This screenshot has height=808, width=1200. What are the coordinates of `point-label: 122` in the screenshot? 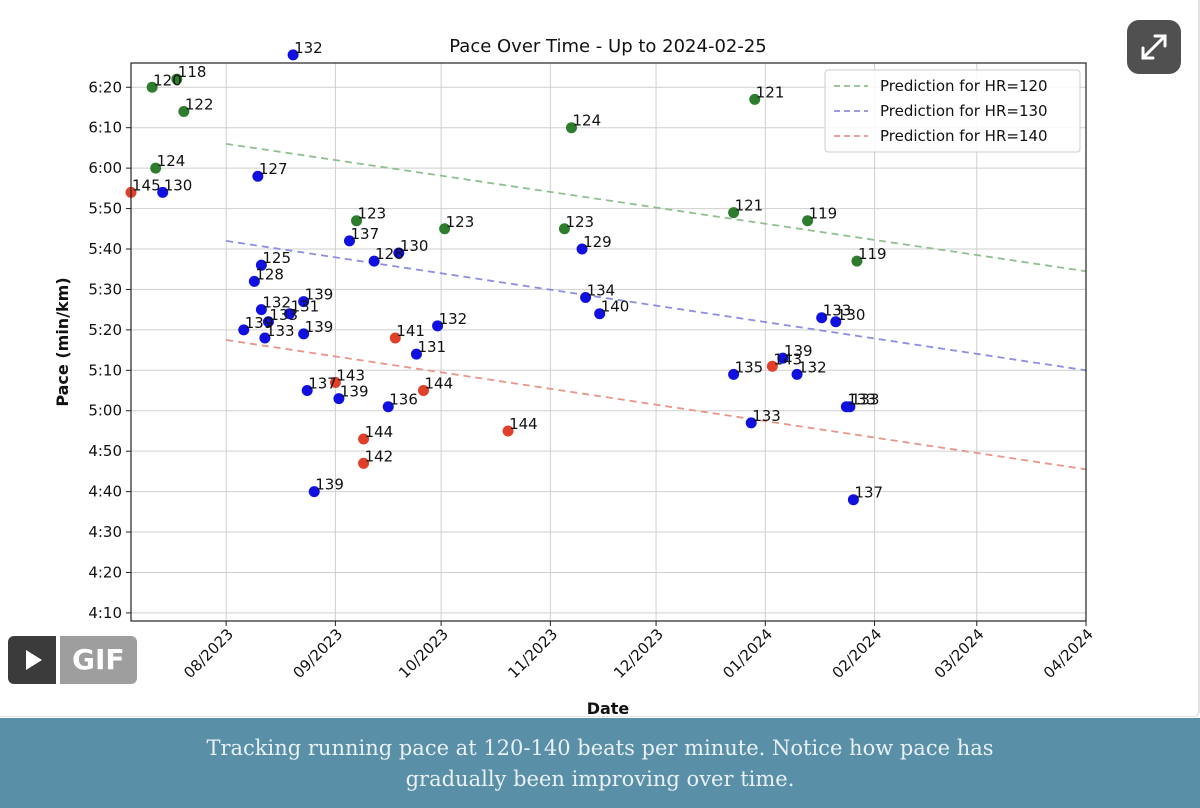 It's located at (199, 105).